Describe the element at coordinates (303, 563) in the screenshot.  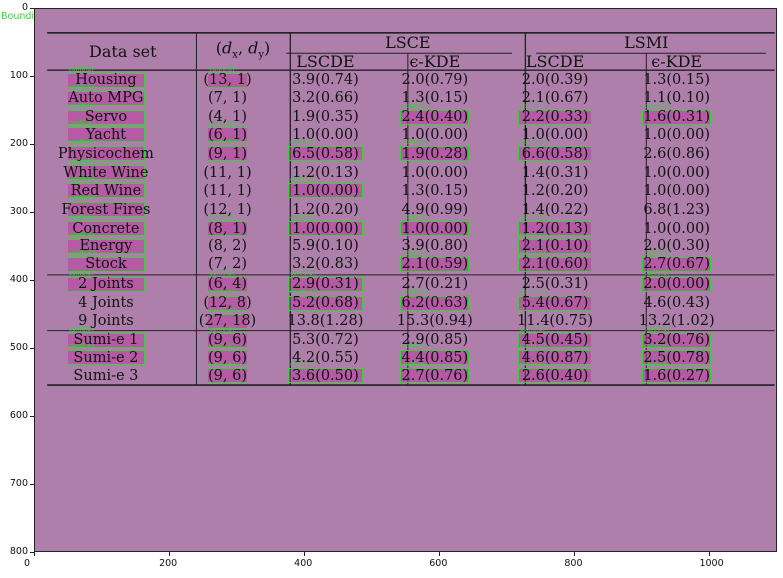
I see `x-tick-label: 400` at that location.